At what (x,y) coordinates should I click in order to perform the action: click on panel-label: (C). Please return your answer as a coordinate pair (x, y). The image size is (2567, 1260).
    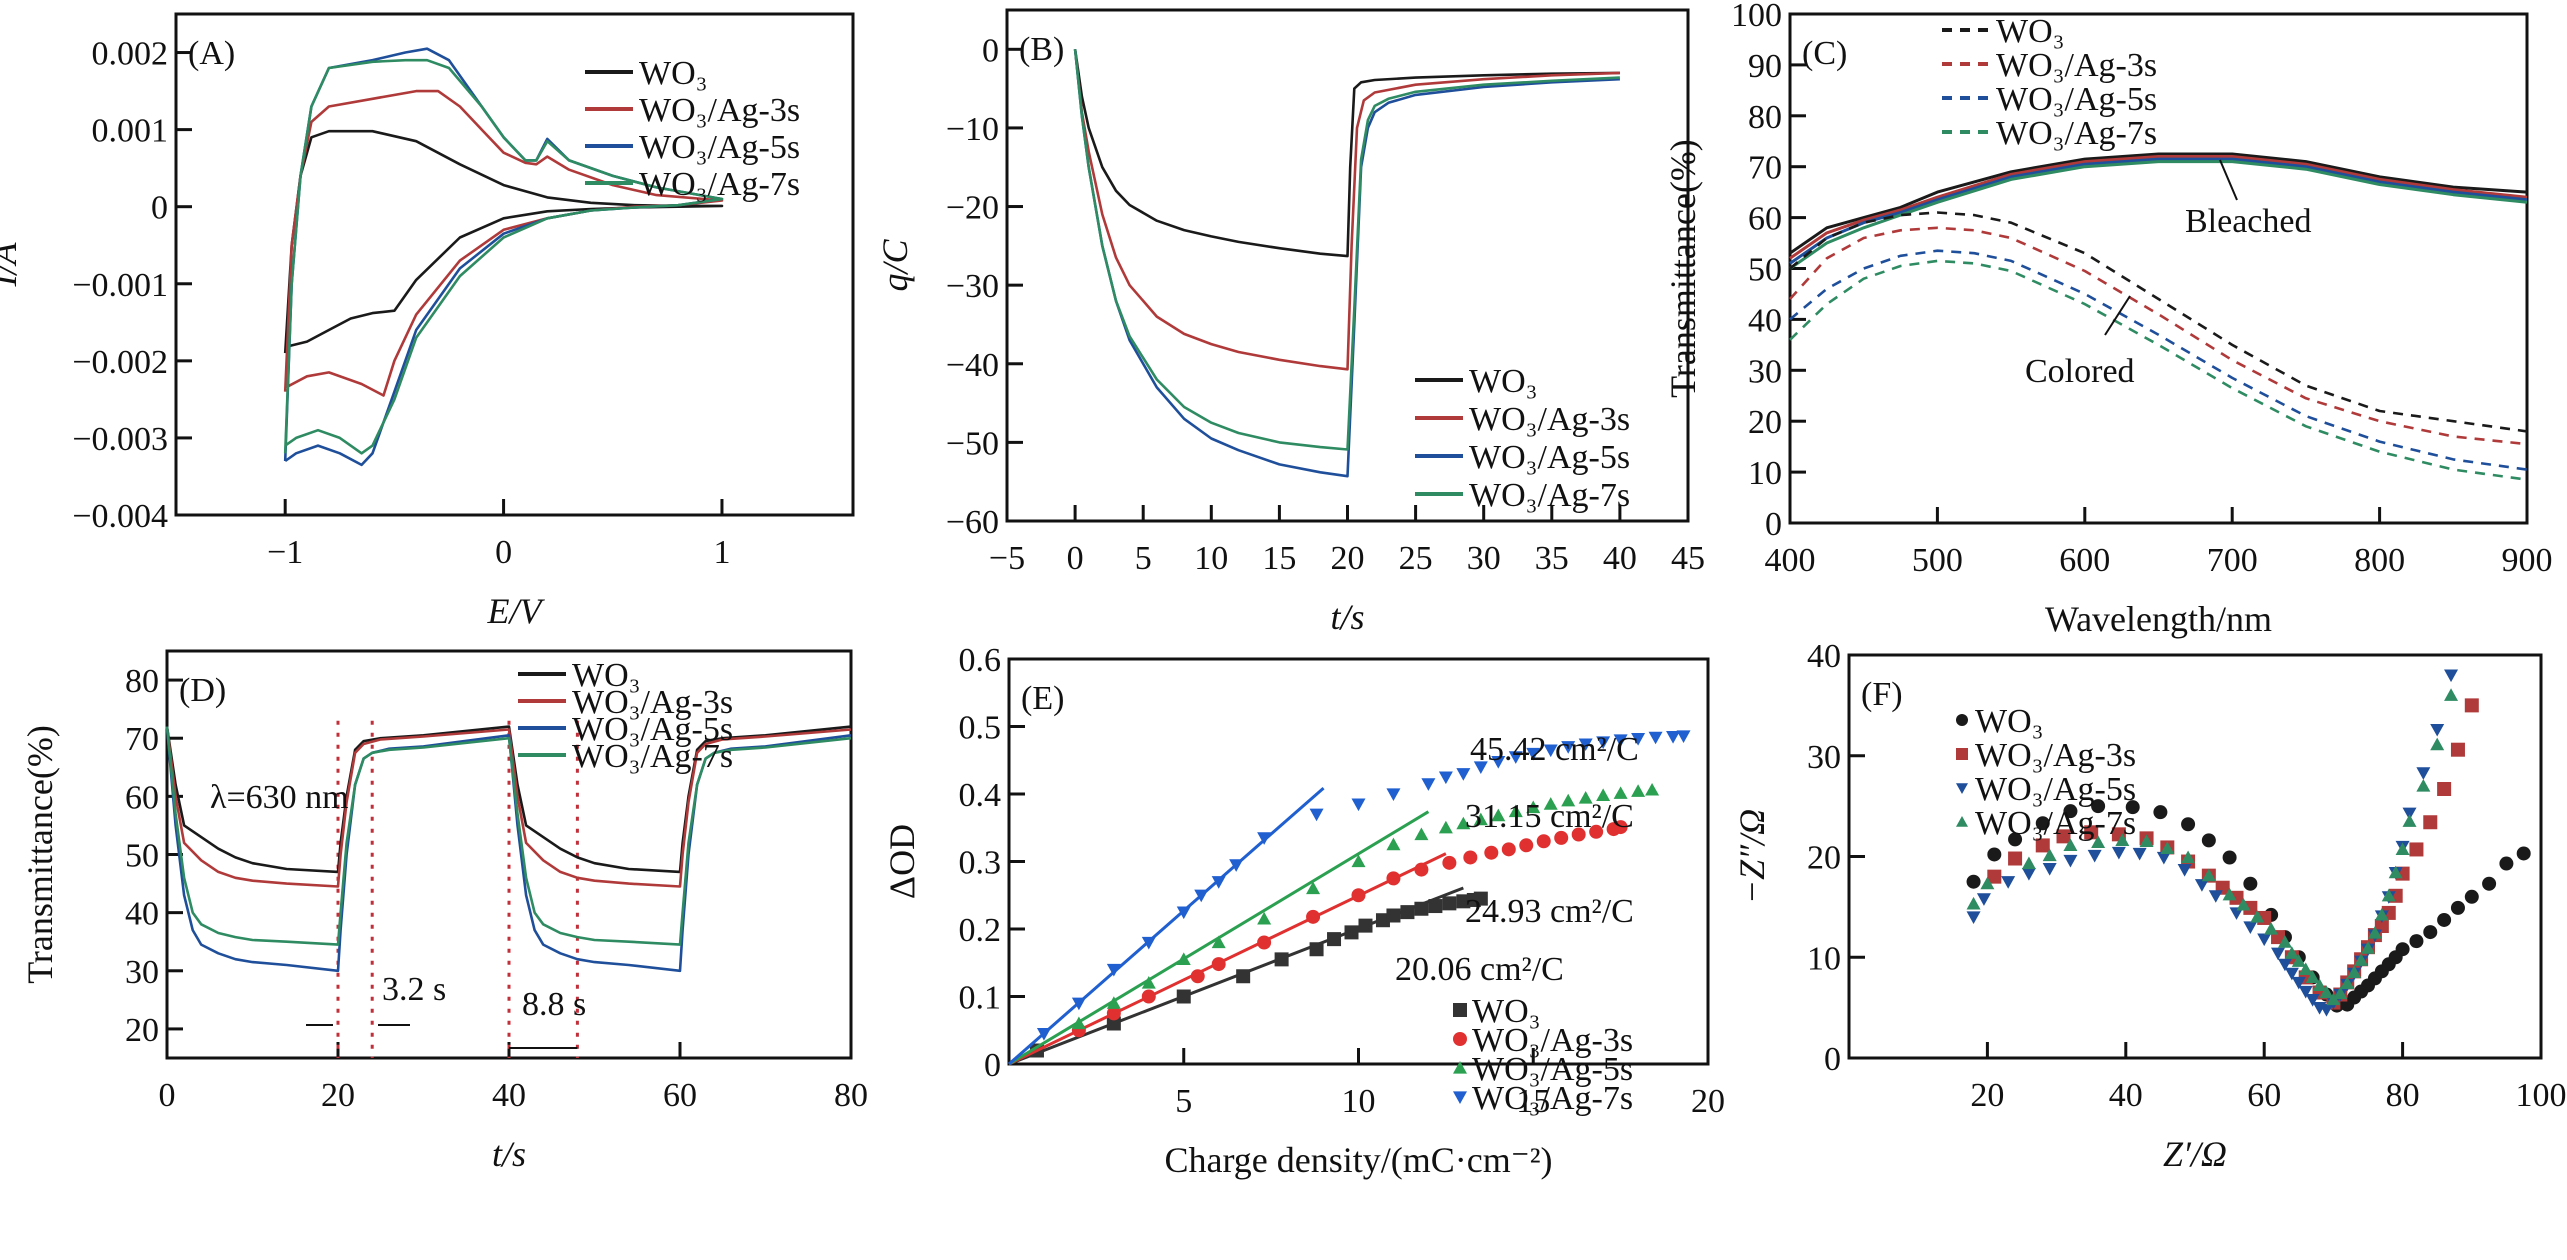
    Looking at the image, I should click on (1824, 53).